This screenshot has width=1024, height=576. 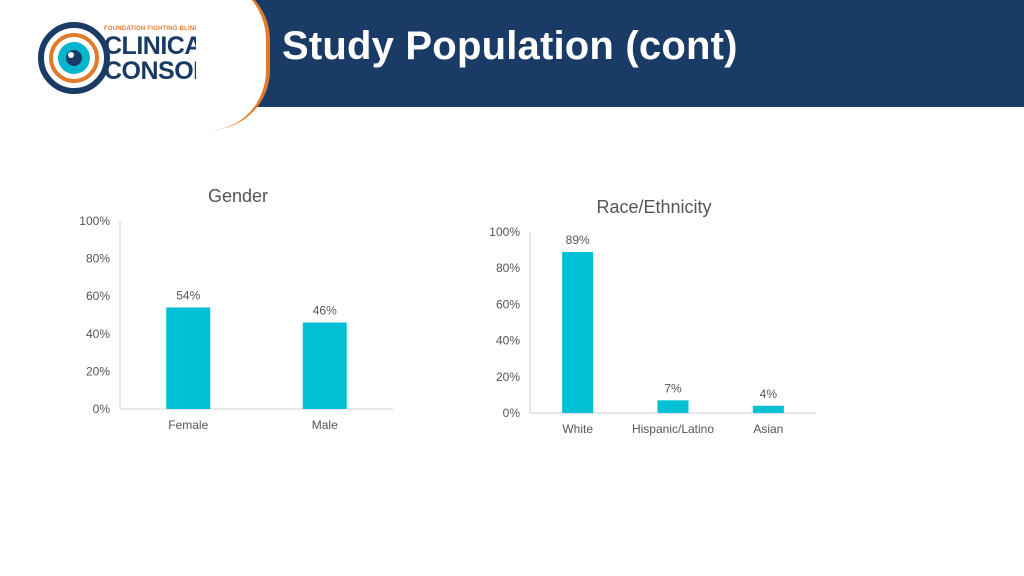 I want to click on chart-2-data-label: 4%, so click(x=769, y=394).